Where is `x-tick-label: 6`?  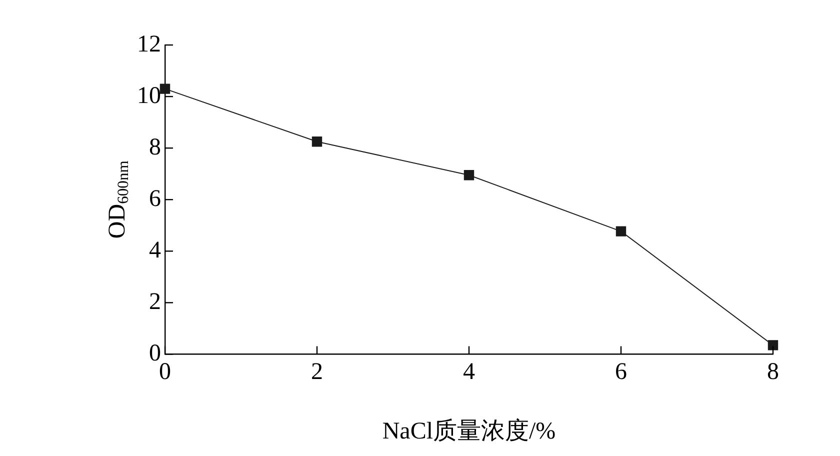 x-tick-label: 6 is located at coordinates (621, 371).